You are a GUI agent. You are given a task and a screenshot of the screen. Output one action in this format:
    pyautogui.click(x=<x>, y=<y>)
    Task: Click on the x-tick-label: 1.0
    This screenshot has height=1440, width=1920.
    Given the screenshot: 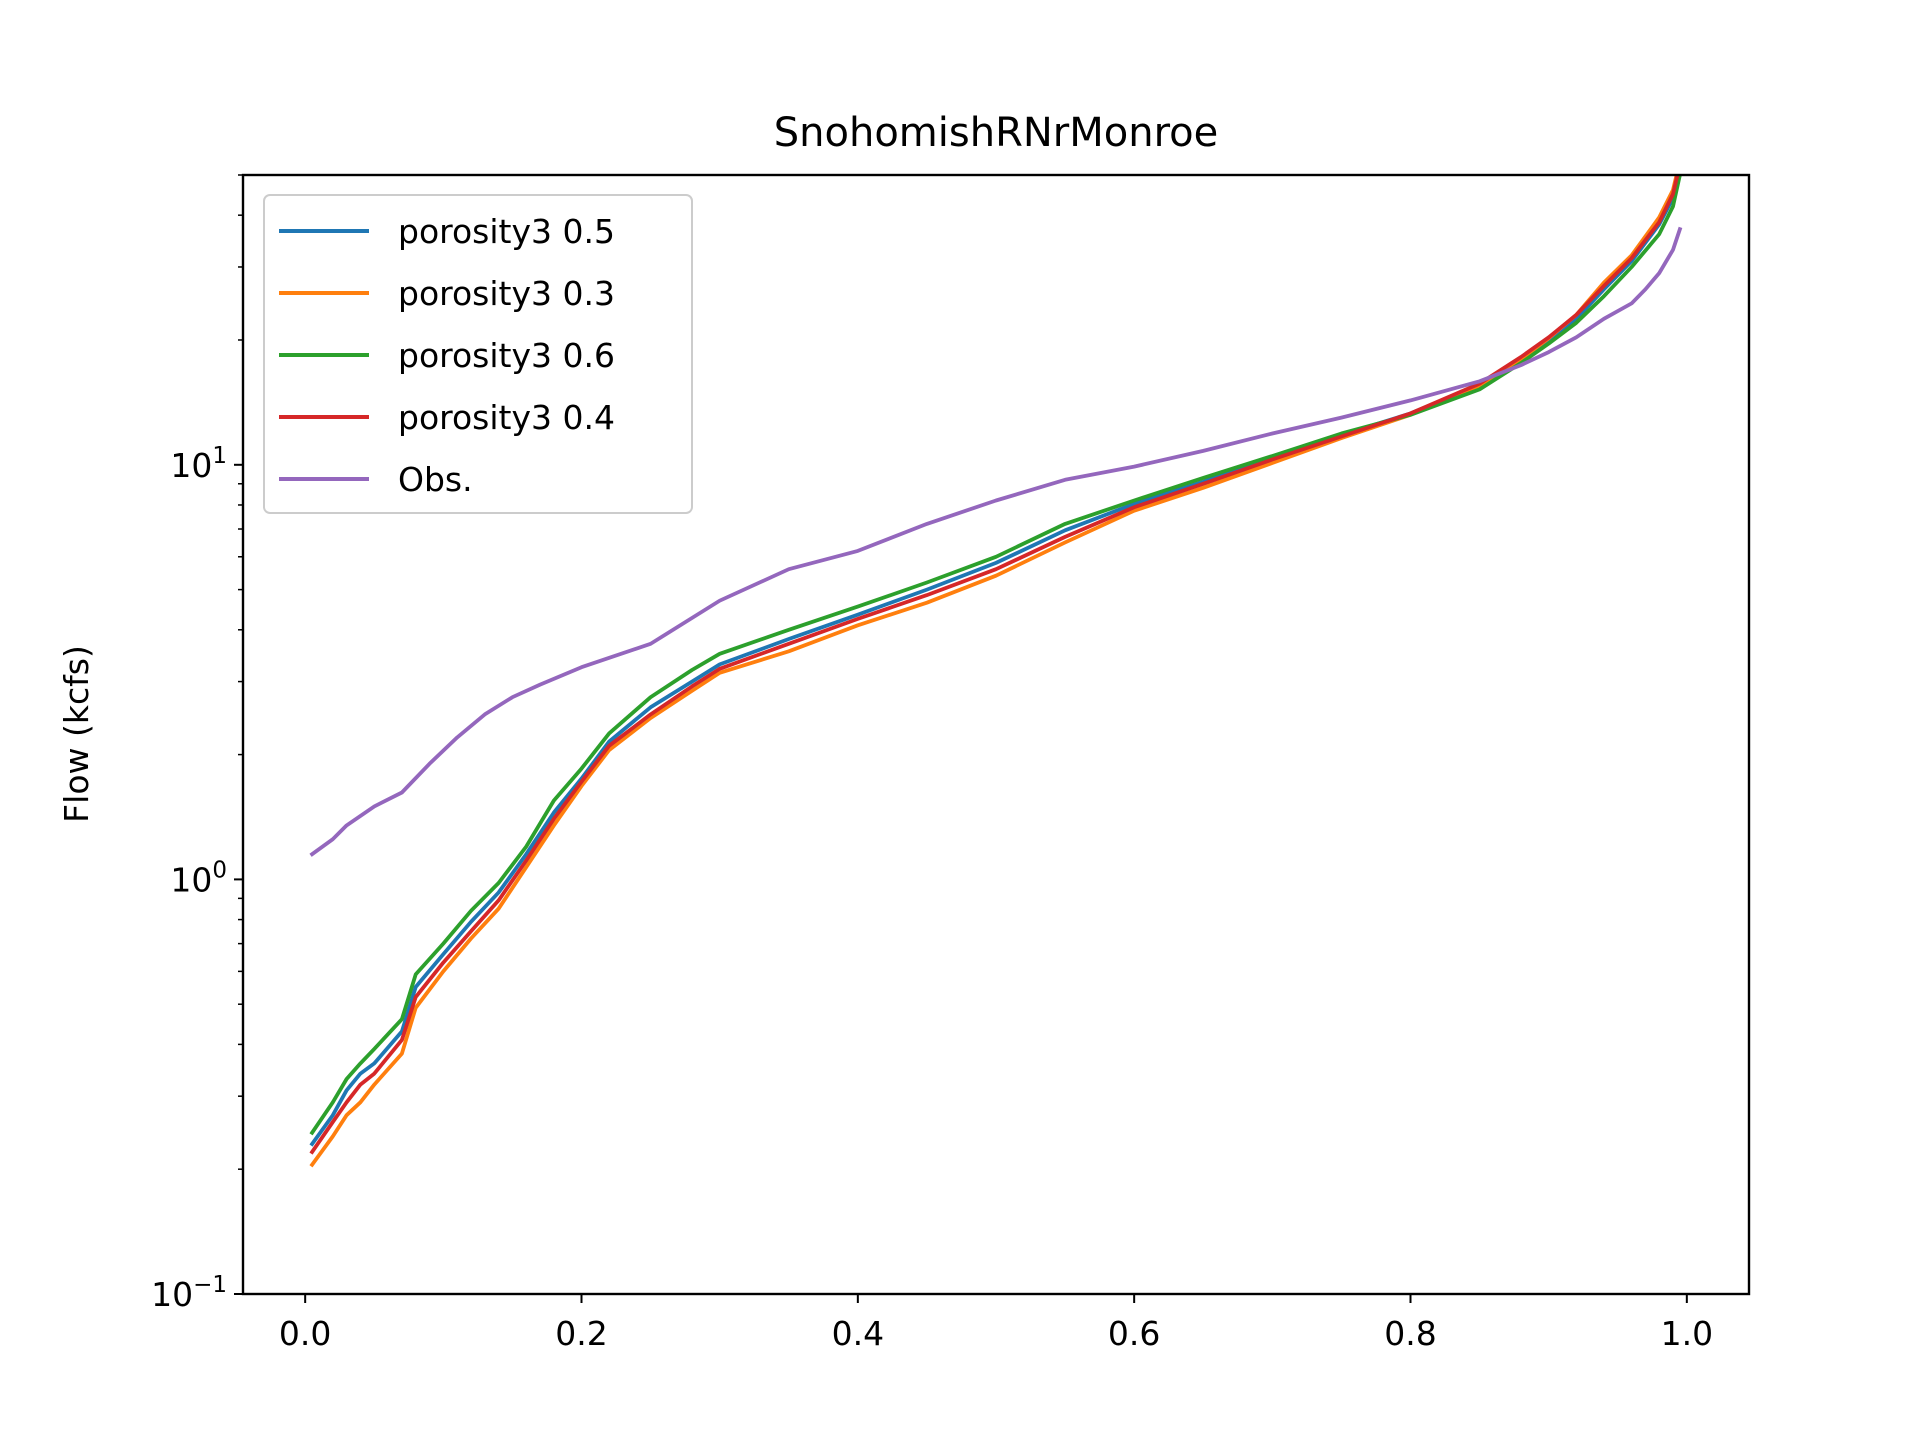 What is the action you would take?
    pyautogui.click(x=1687, y=1333)
    